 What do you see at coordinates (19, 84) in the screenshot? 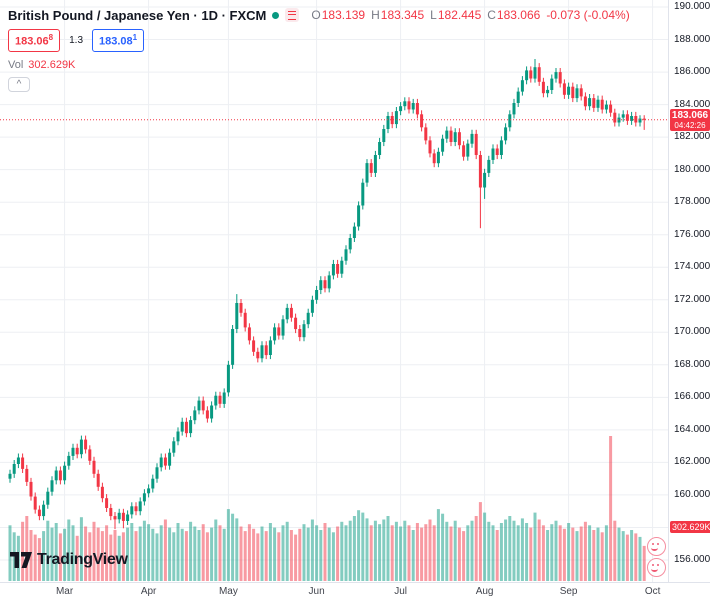
I see `collapse-legend-button: ^` at bounding box center [19, 84].